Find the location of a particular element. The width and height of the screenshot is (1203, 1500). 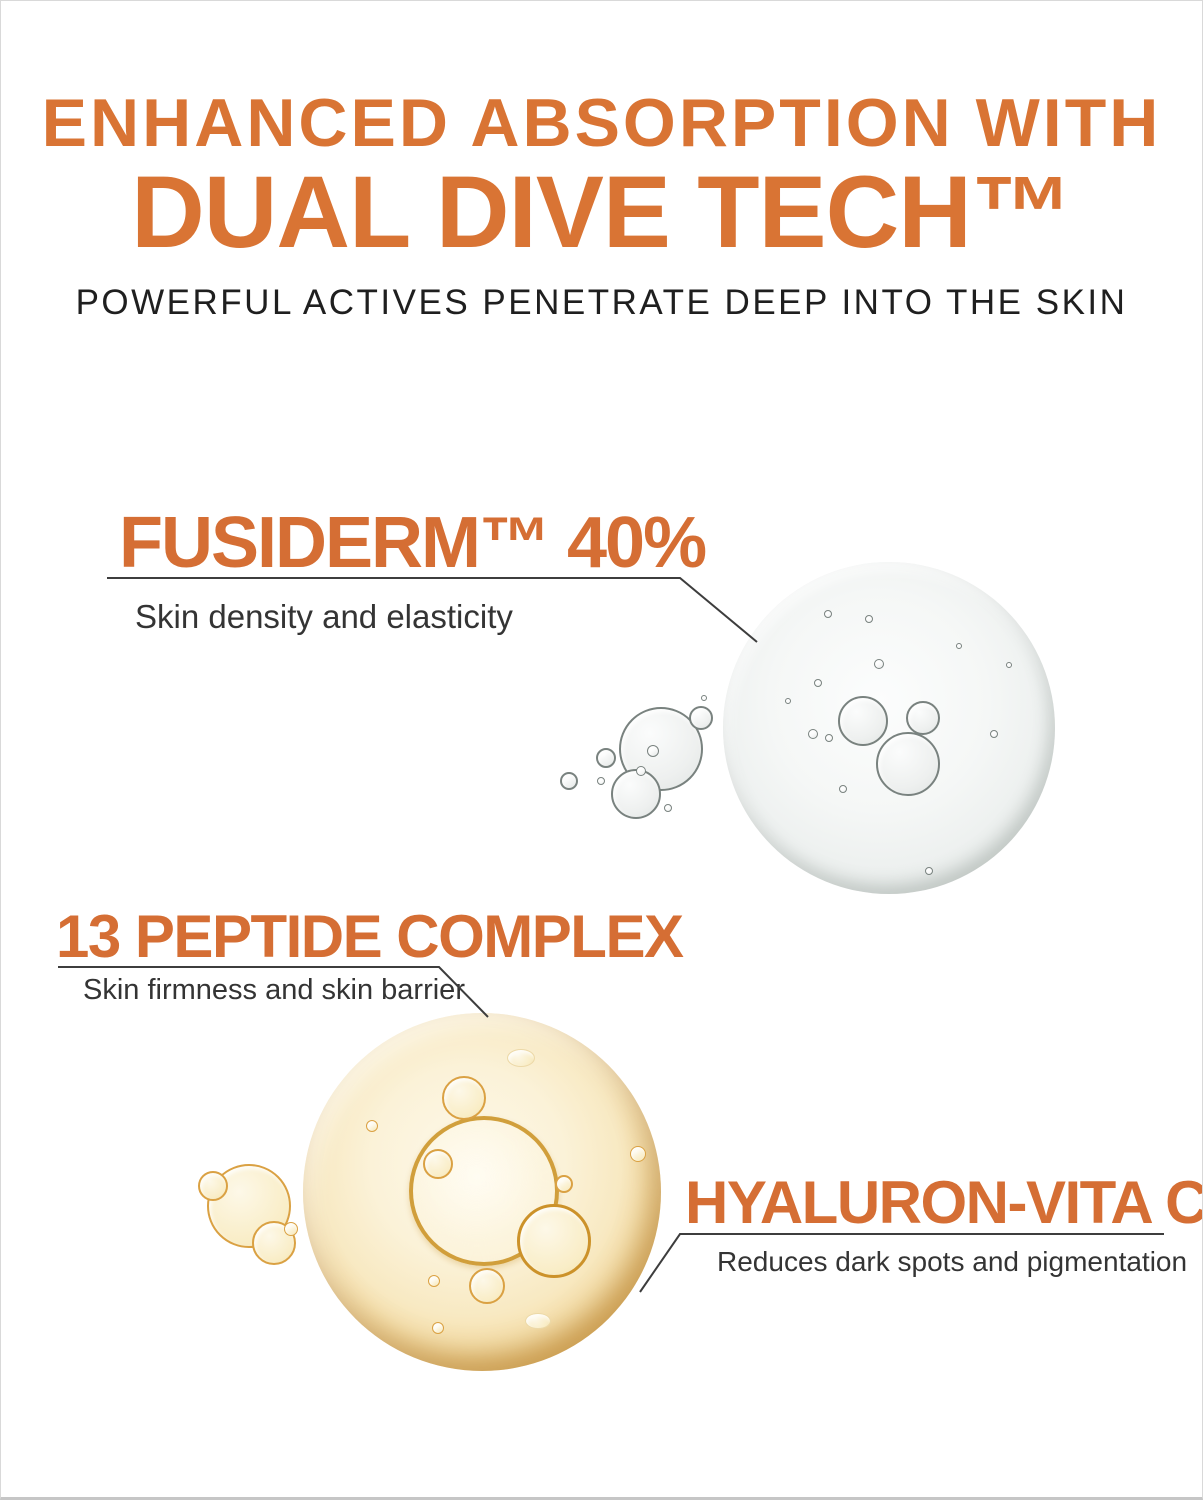

clear-serum-bubble is located at coordinates (889, 728).